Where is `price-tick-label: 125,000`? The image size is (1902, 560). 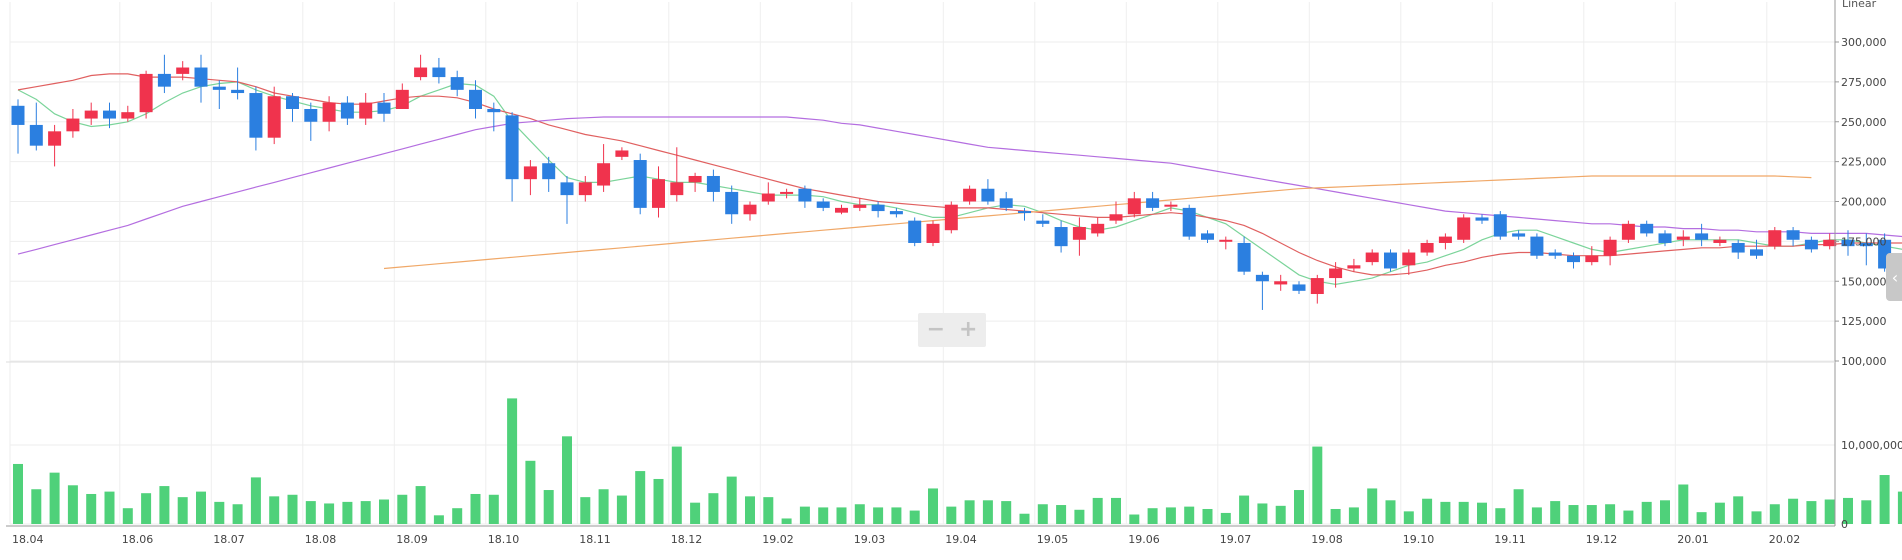
price-tick-label: 125,000 is located at coordinates (1864, 321).